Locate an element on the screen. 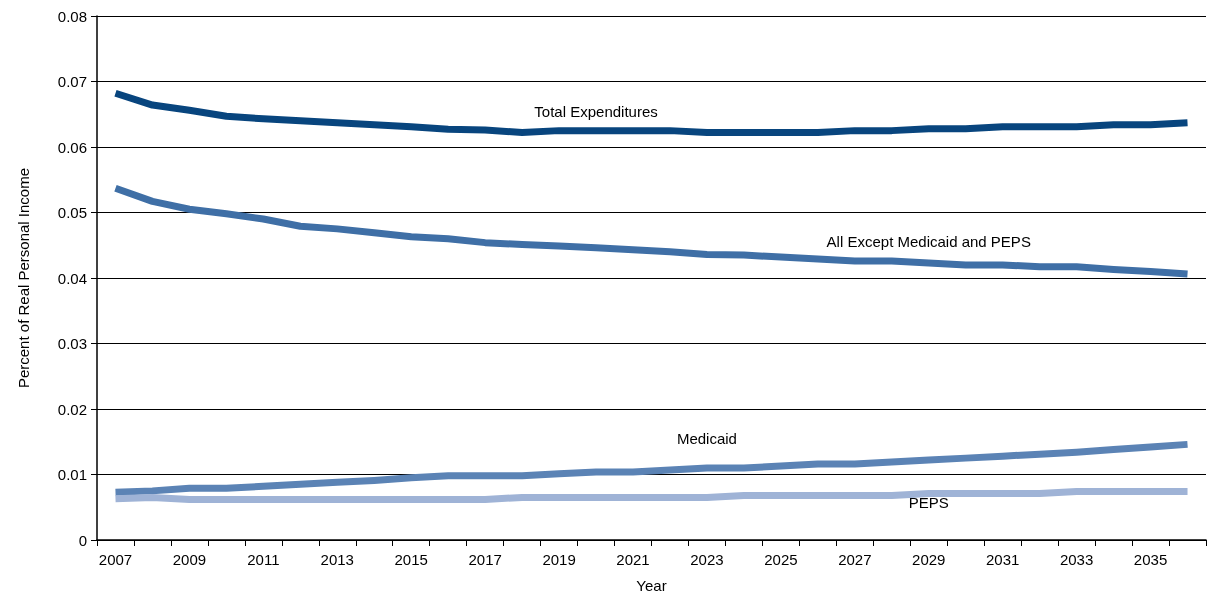 This screenshot has width=1217, height=607. x-tick-label: 2015 is located at coordinates (411, 559).